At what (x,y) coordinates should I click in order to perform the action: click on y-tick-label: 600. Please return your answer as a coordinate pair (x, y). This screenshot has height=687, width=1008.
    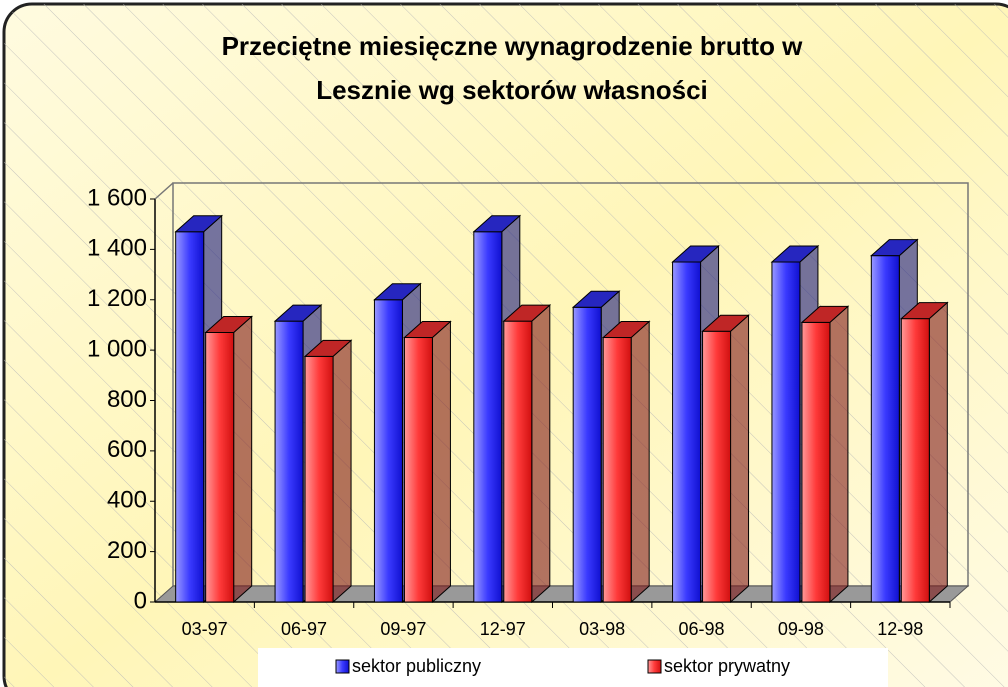
    Looking at the image, I should click on (127, 449).